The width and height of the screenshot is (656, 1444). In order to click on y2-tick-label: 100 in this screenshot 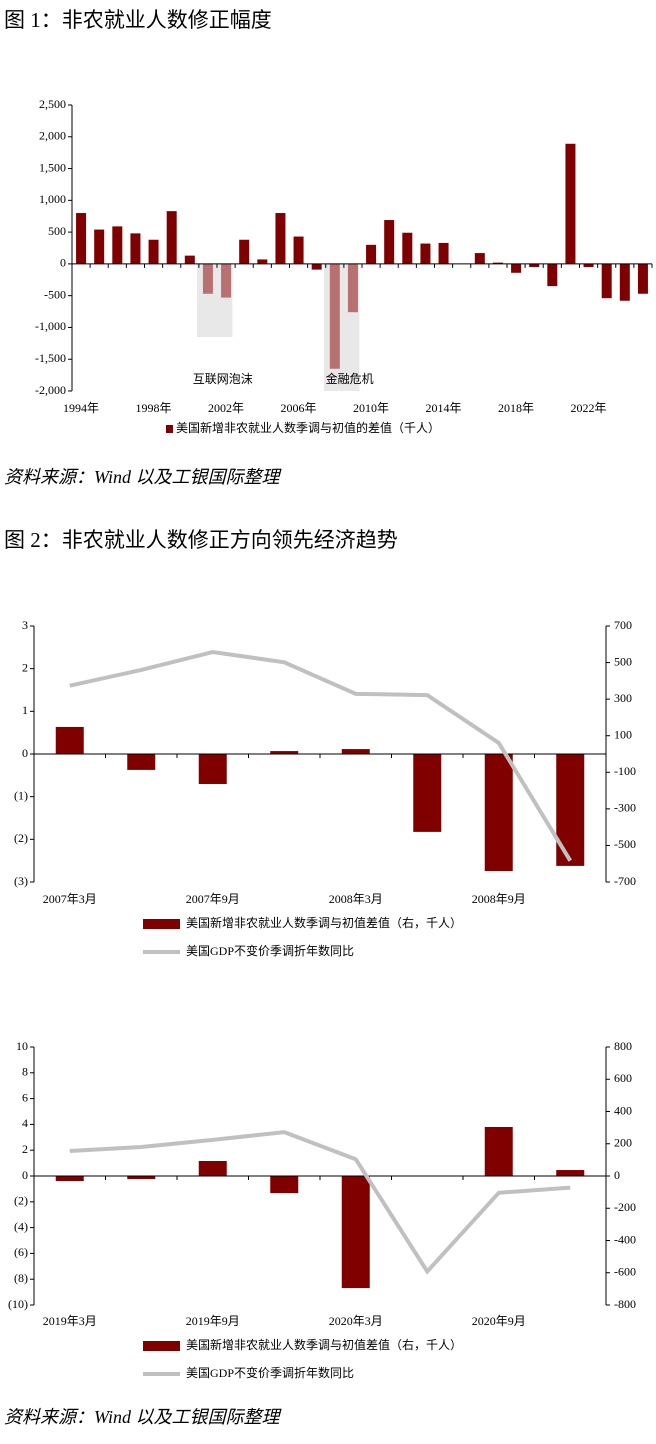, I will do `click(623, 734)`.